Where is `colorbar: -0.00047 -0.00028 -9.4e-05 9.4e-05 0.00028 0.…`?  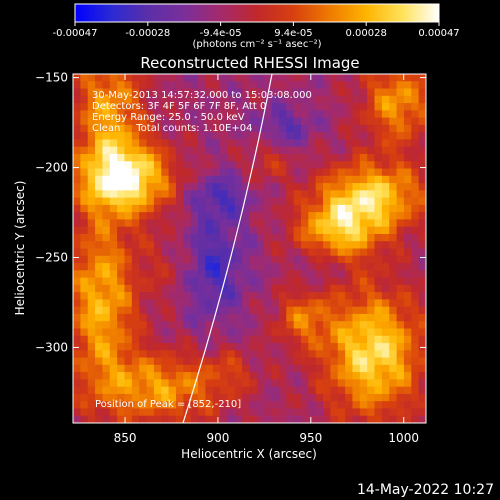
colorbar: -0.00047 -0.00028 -9.4e-05 9.4e-05 0.00028 0.… is located at coordinates (256, 26).